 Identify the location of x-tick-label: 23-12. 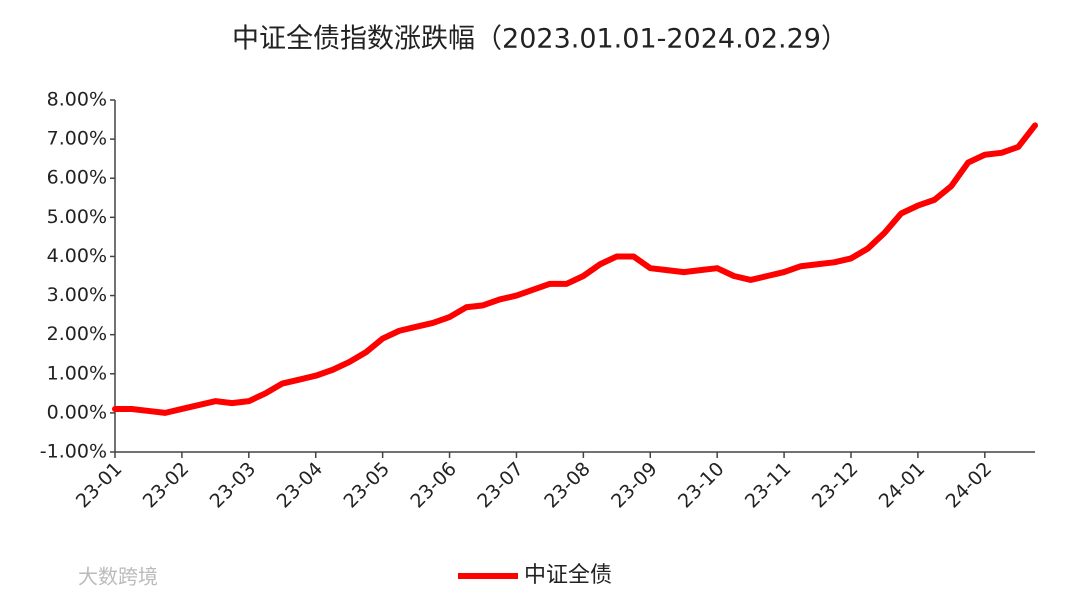
(835, 485).